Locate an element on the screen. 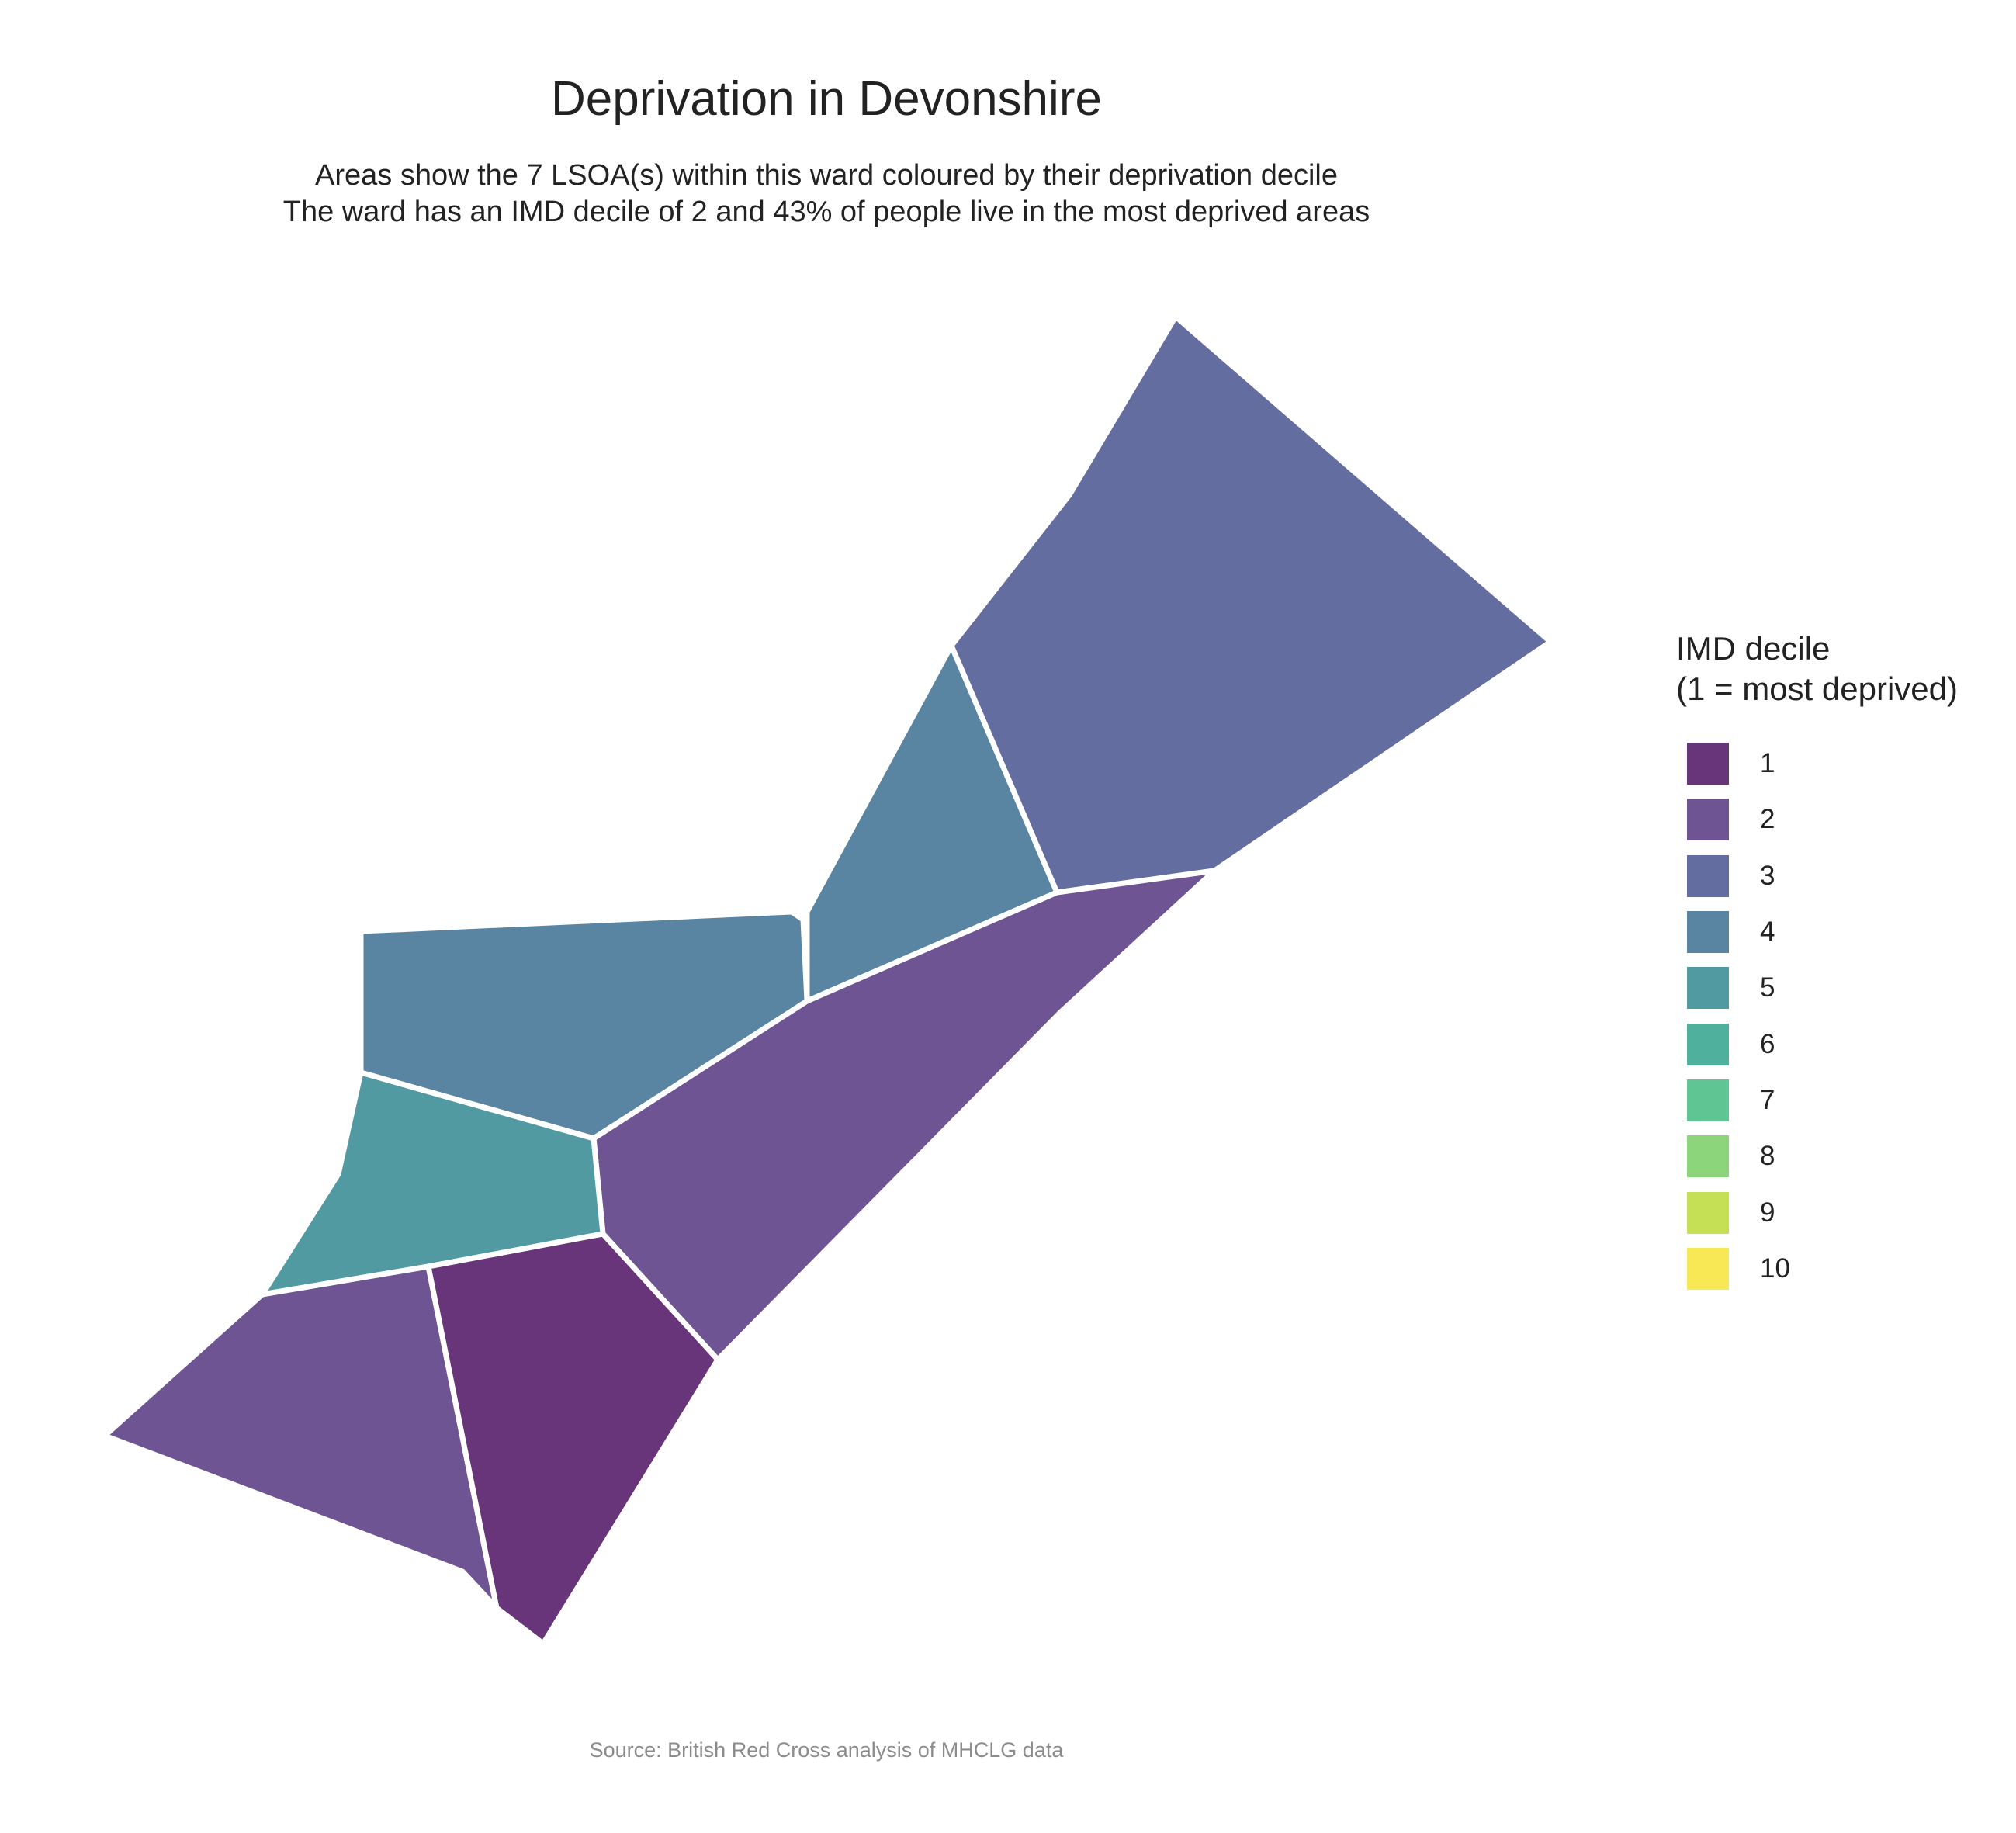 The width and height of the screenshot is (2016, 1833). legend-item: 6 is located at coordinates (1817, 1044).